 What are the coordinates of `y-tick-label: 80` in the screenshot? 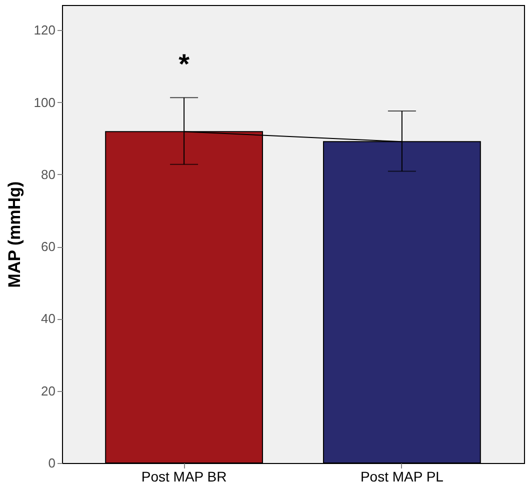 It's located at (48, 174).